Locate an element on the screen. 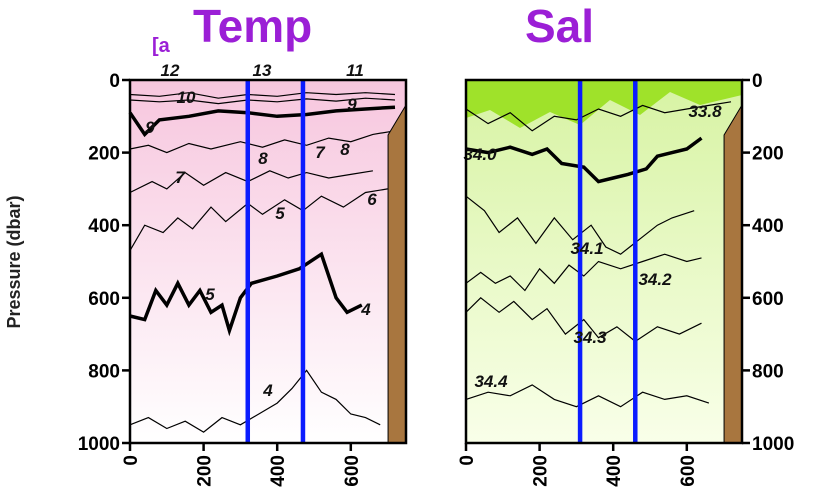  temp-ytick-label-3: 600 is located at coordinates (104, 299).